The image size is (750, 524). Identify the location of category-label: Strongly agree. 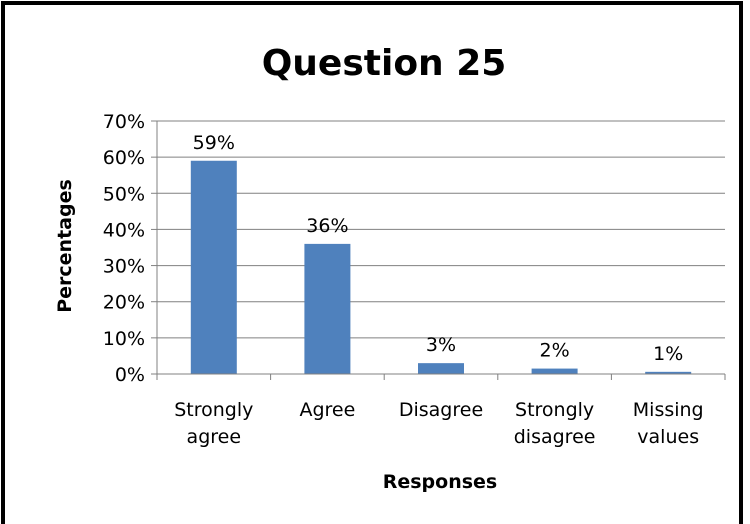
(213, 423).